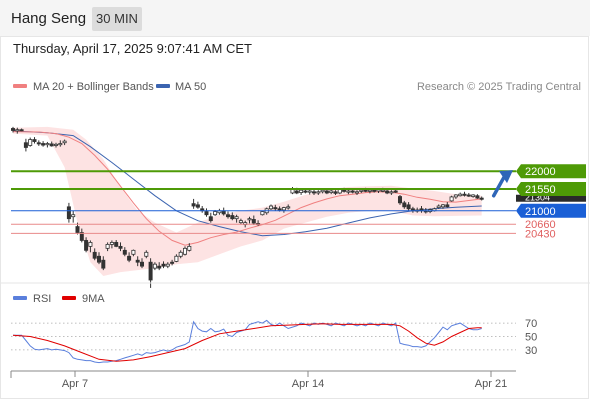 This screenshot has width=590, height=400. Describe the element at coordinates (308, 384) in the screenshot. I see `time-axis-label: Apr 14` at that location.